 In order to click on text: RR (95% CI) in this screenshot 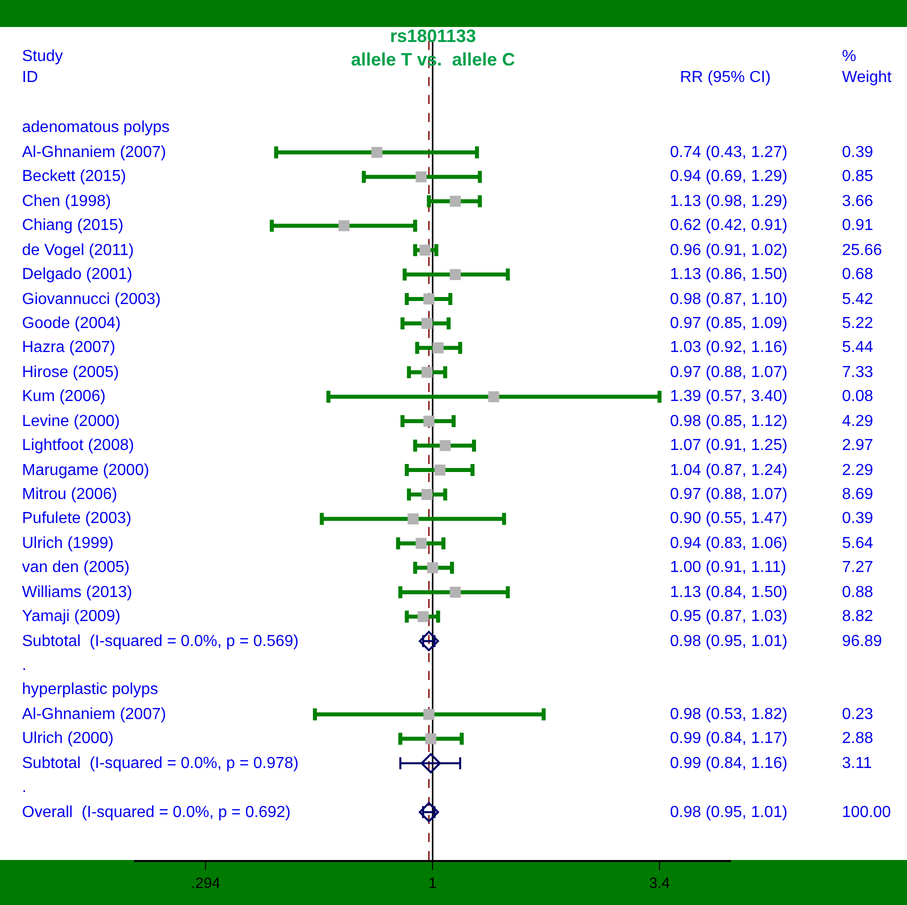, I will do `click(725, 77)`.